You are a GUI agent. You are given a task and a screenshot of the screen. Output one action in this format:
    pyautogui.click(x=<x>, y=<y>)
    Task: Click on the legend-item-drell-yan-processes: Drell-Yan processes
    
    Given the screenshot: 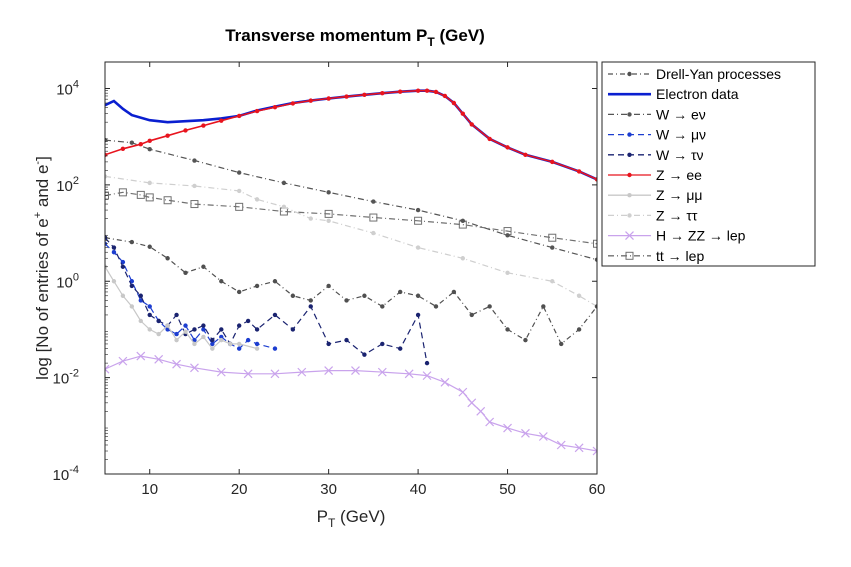 What is the action you would take?
    pyautogui.click(x=694, y=74)
    